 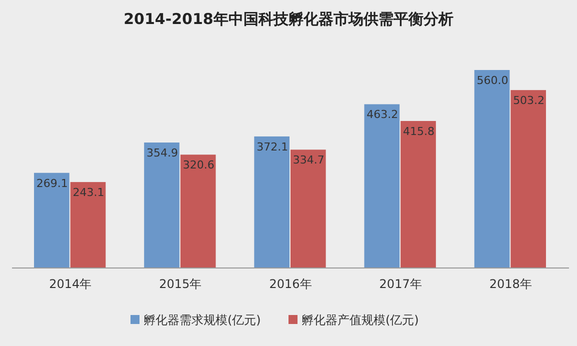 I want to click on data-label: 415.8, so click(x=418, y=131).